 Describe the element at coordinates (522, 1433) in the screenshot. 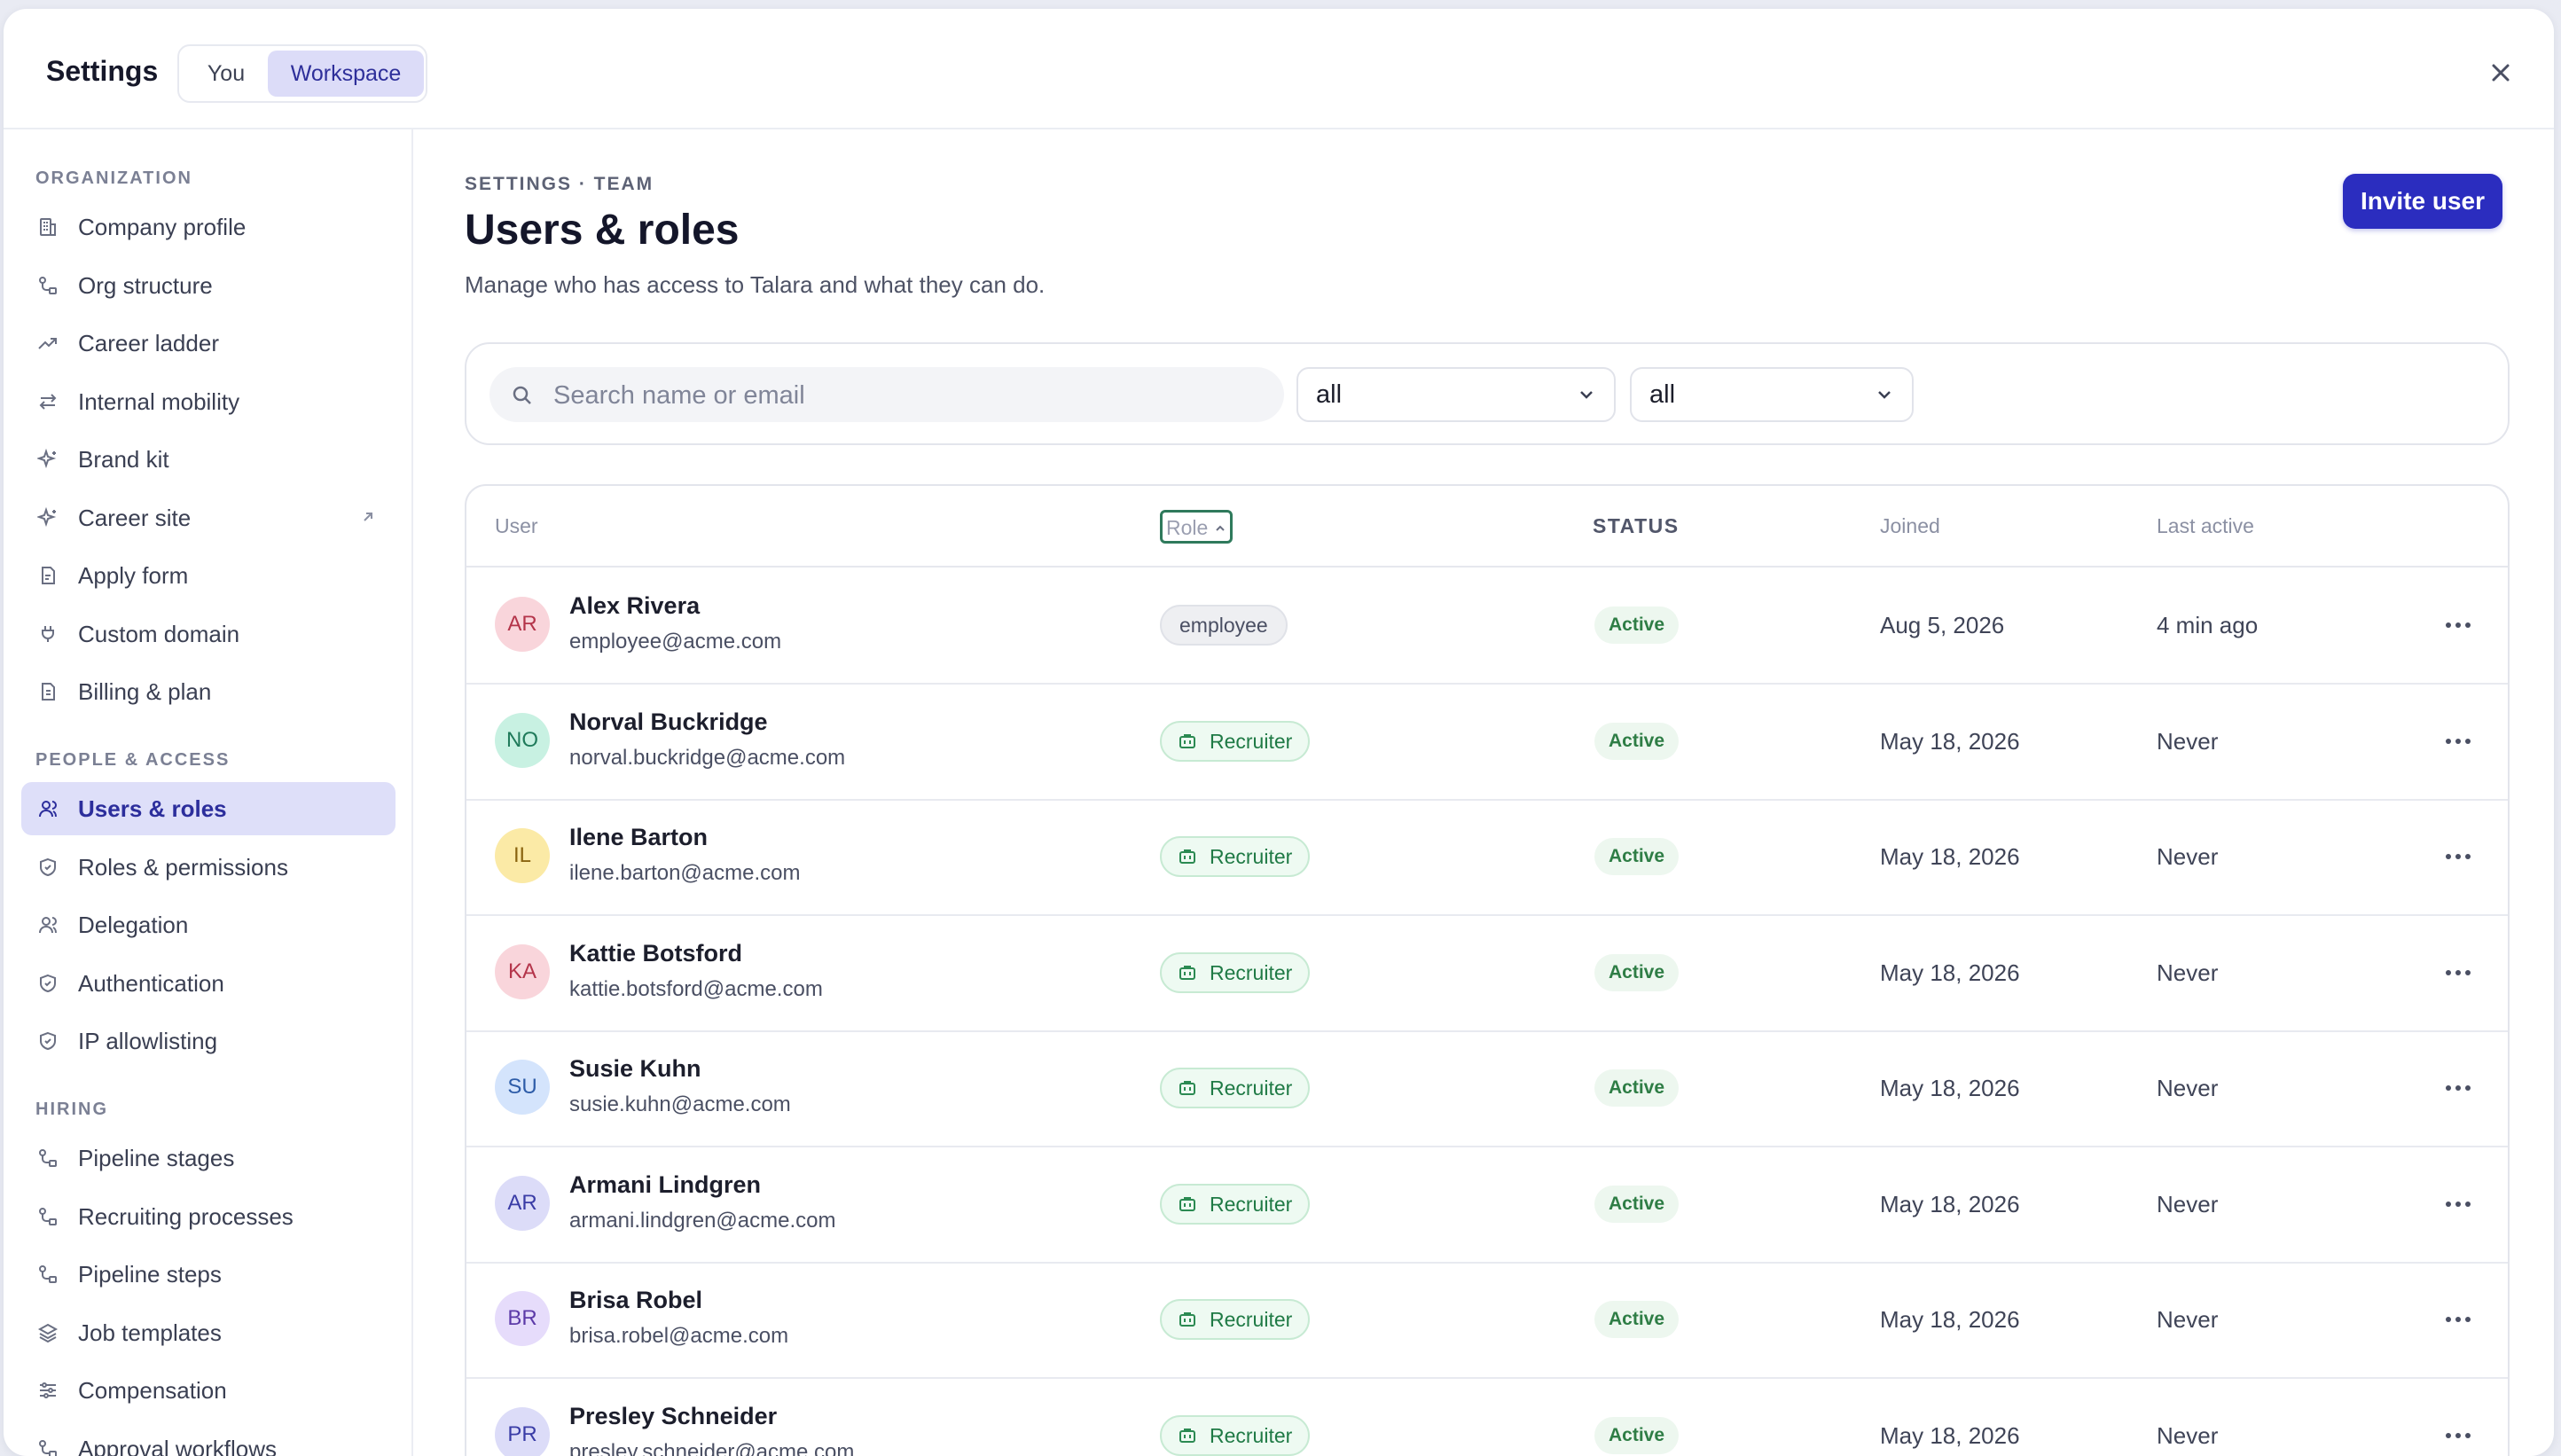

I see `avatar-initials: PR` at that location.